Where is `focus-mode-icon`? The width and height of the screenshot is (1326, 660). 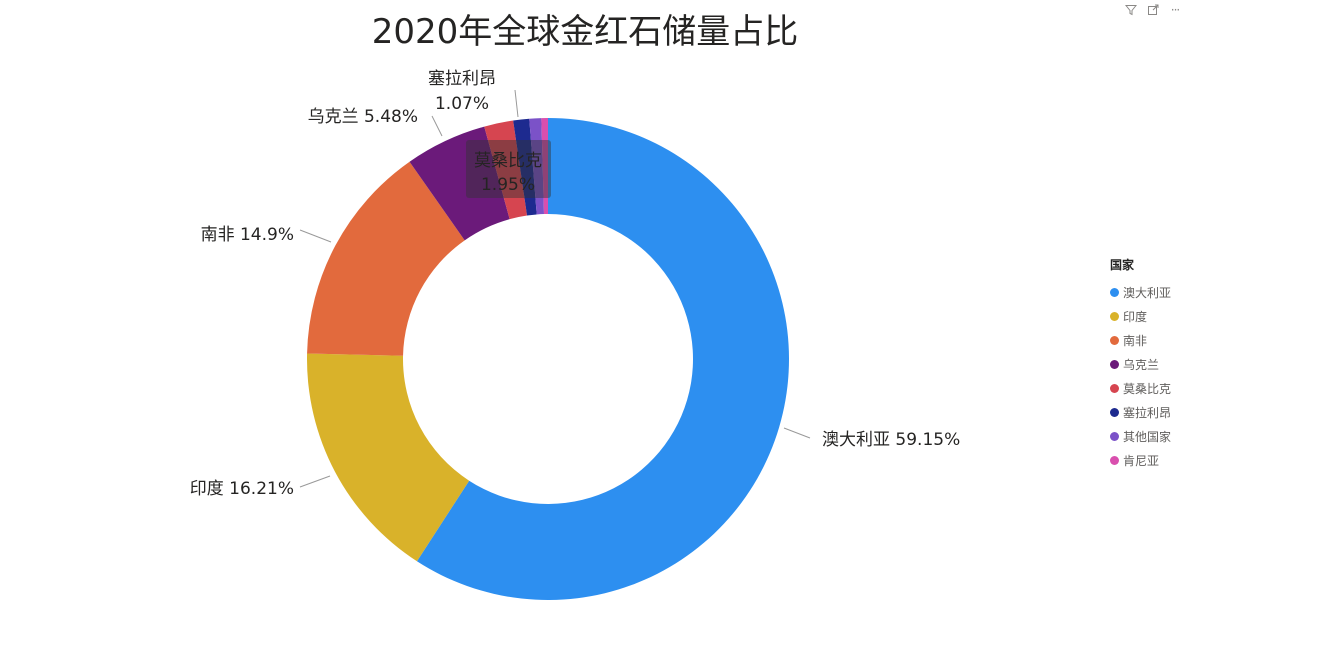 focus-mode-icon is located at coordinates (1153, 10).